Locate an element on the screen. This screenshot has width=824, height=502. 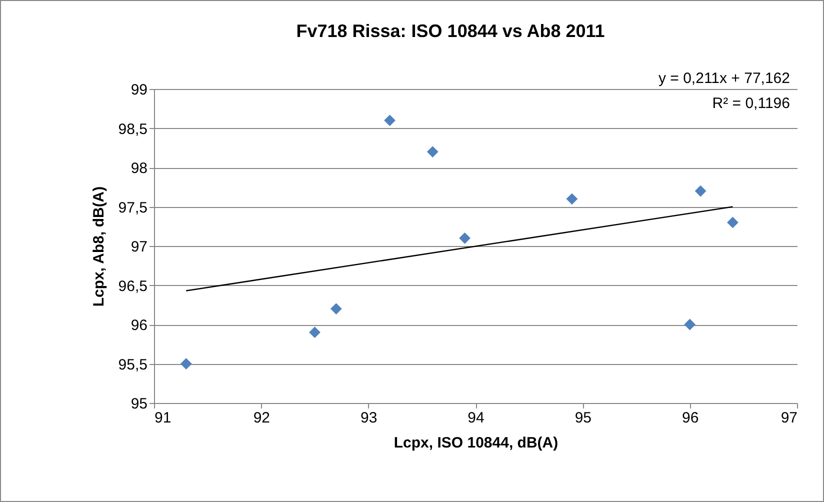
x-tick-label: 96 is located at coordinates (690, 418).